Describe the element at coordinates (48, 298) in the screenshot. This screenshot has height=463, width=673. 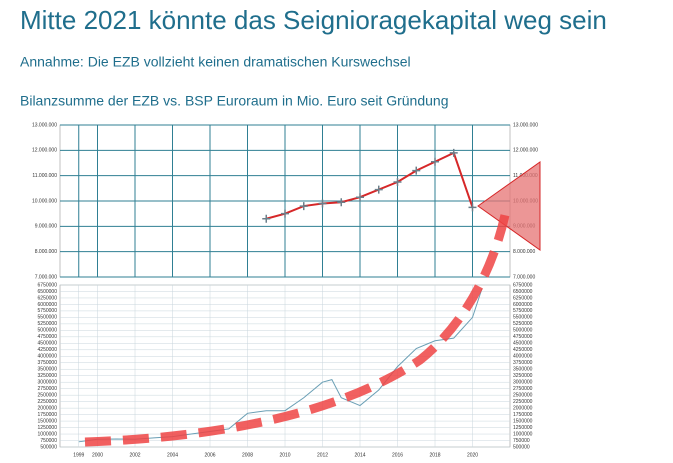
I see `y-tick-label: 6250000` at that location.